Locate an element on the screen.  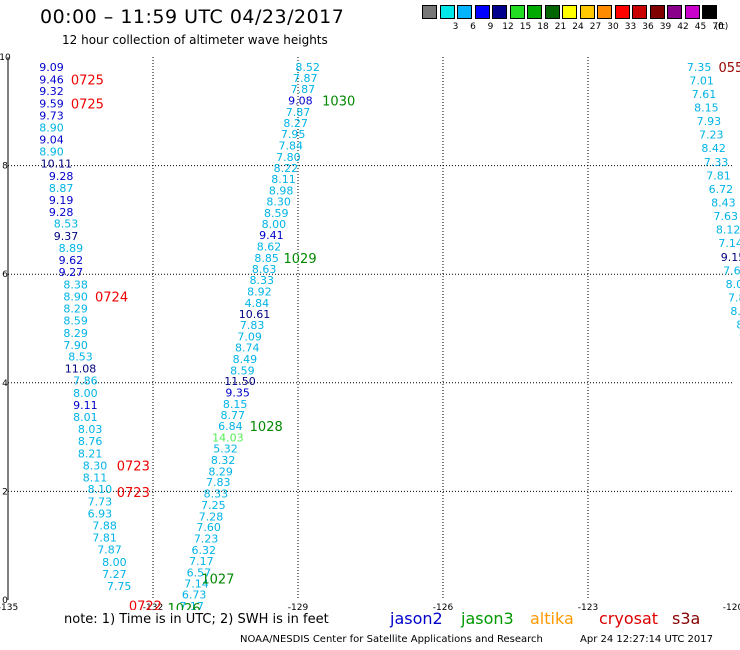
data-point: 8.12 is located at coordinates (728, 230).